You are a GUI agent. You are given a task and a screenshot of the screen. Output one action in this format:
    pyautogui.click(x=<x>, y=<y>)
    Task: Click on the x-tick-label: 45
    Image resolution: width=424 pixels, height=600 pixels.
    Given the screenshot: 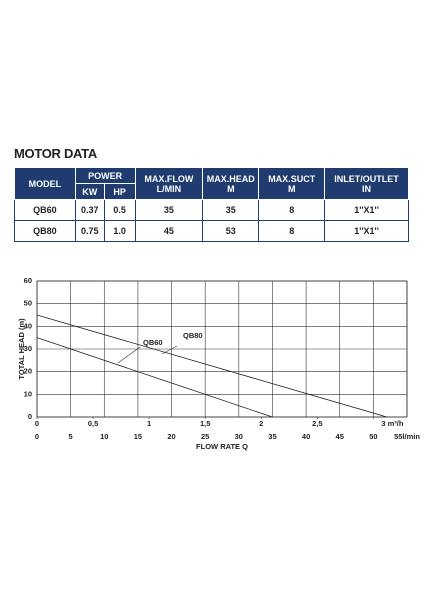 What is the action you would take?
    pyautogui.click(x=340, y=436)
    